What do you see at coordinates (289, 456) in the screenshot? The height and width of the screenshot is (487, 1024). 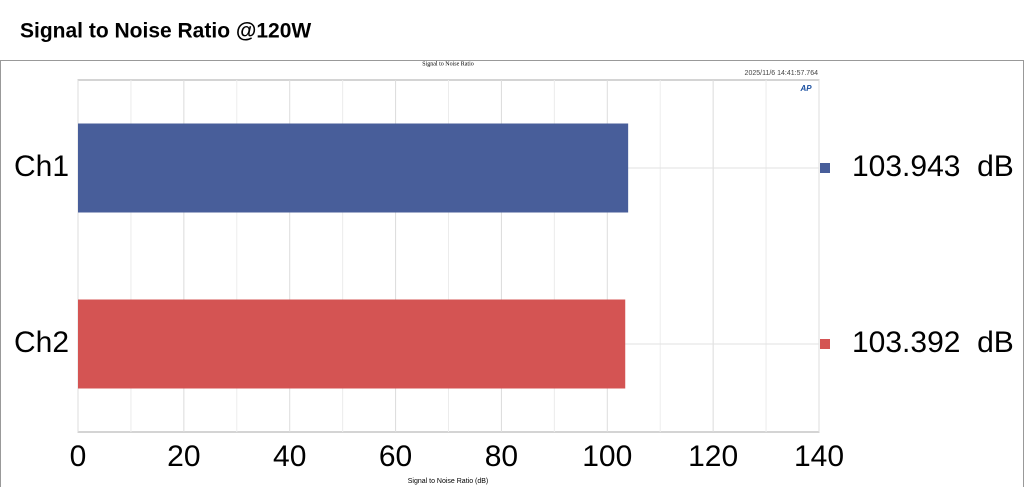 I see `x-tick-label: 40` at bounding box center [289, 456].